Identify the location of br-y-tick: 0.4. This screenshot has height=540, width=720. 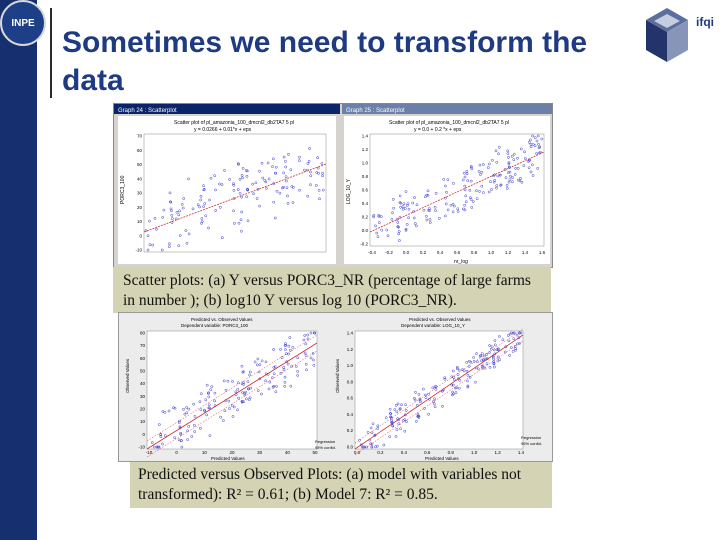
(350, 414).